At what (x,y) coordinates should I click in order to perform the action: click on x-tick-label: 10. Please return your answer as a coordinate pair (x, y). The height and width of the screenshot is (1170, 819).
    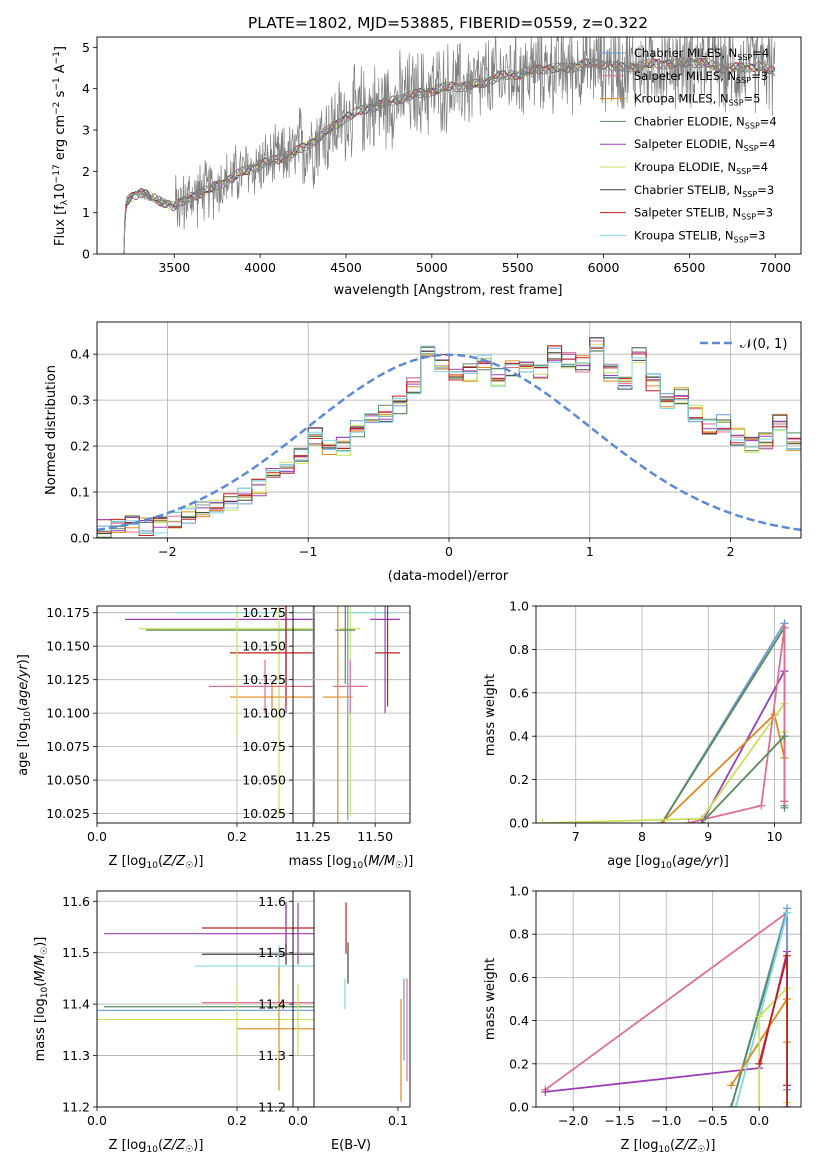
    Looking at the image, I should click on (775, 836).